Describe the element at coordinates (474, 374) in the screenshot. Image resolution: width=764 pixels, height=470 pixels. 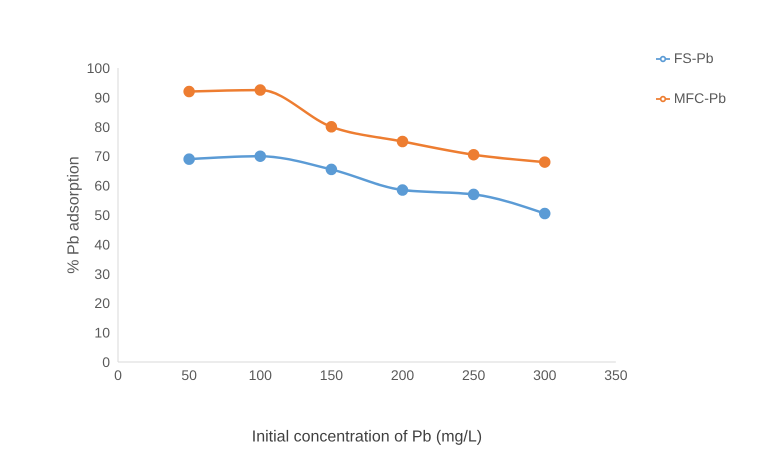
I see `x-tick-label: 250` at that location.